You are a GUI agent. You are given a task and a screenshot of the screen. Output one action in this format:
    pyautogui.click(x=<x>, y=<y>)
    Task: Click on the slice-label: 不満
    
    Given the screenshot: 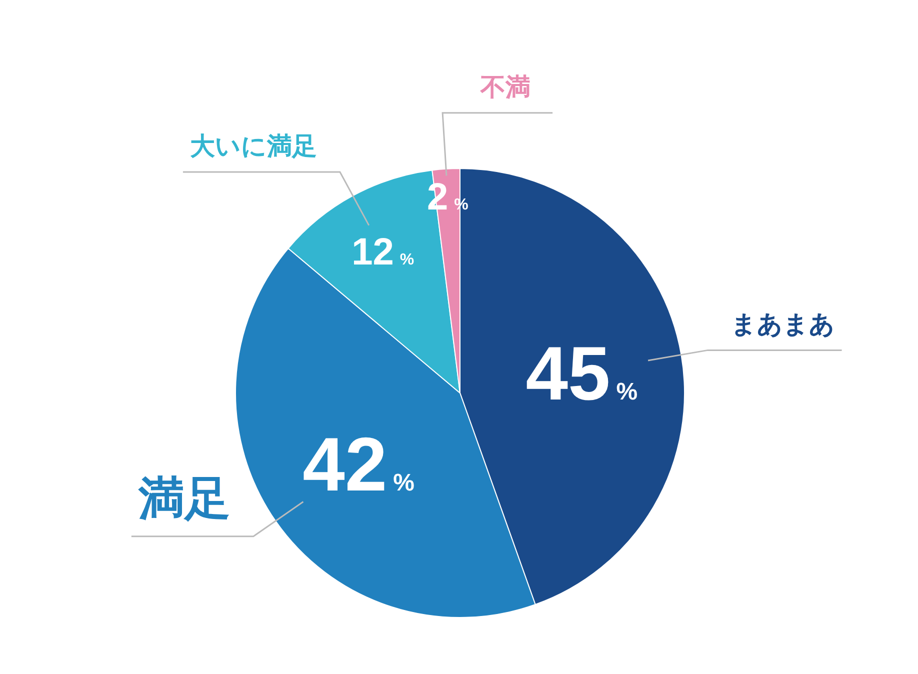 What is the action you would take?
    pyautogui.click(x=505, y=87)
    